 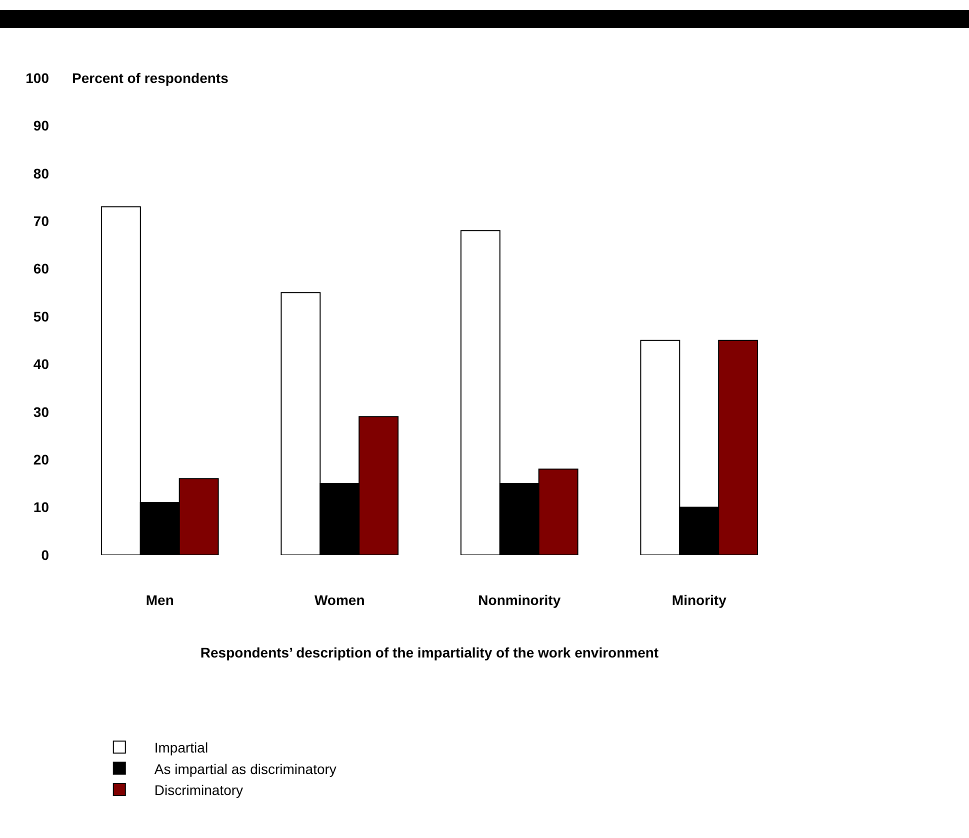 What do you see at coordinates (181, 748) in the screenshot?
I see `legend-label: Impartial` at bounding box center [181, 748].